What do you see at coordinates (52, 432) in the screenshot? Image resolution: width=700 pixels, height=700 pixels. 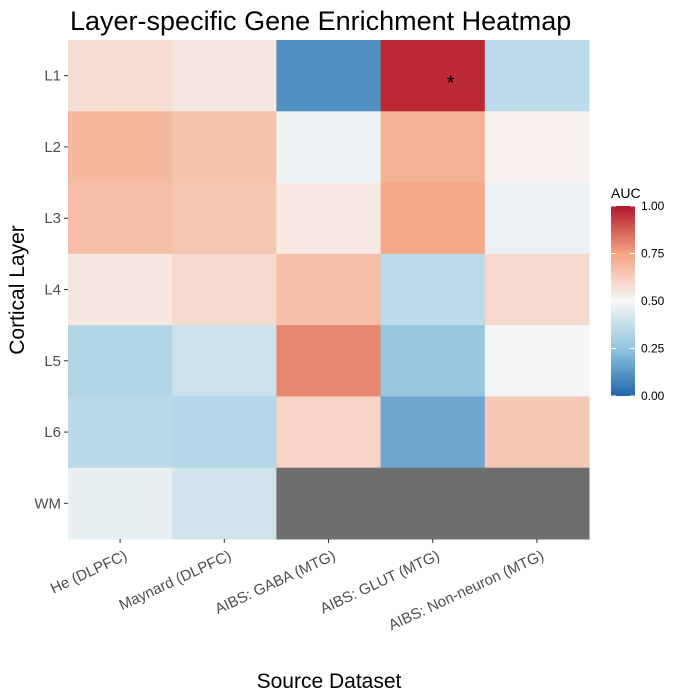 I see `y-tick-label: L6` at bounding box center [52, 432].